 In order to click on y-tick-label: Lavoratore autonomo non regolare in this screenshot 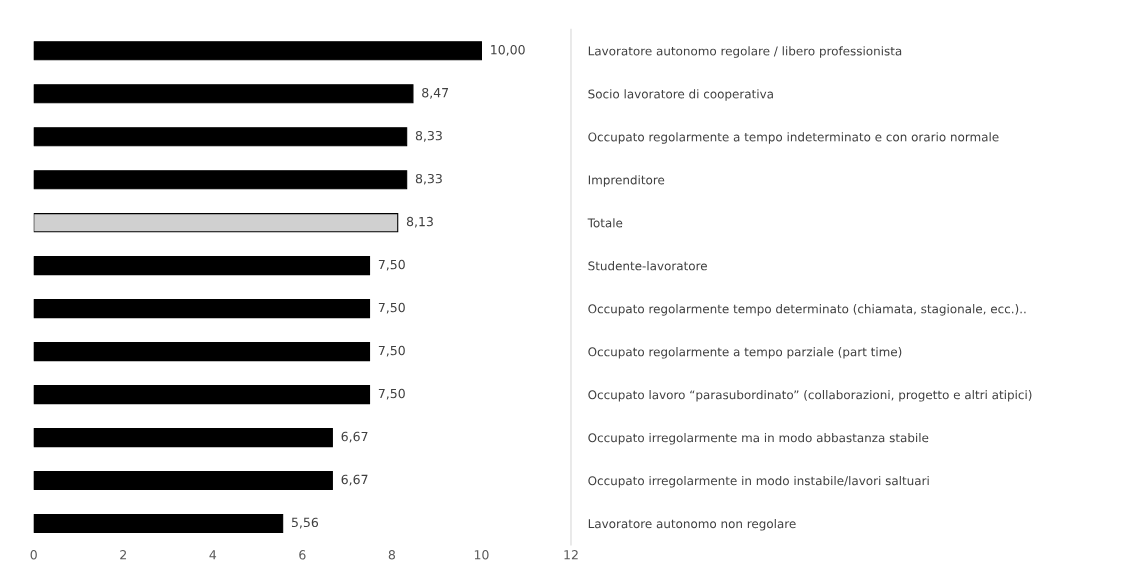, I will do `click(692, 524)`.